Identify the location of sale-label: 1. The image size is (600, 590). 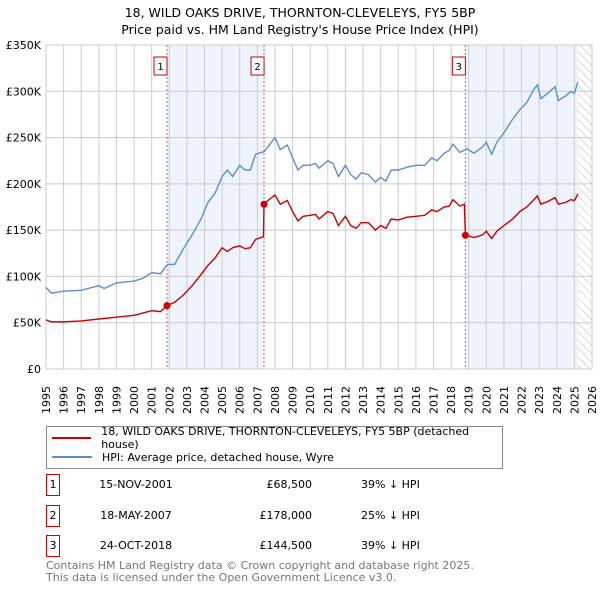
(160, 67).